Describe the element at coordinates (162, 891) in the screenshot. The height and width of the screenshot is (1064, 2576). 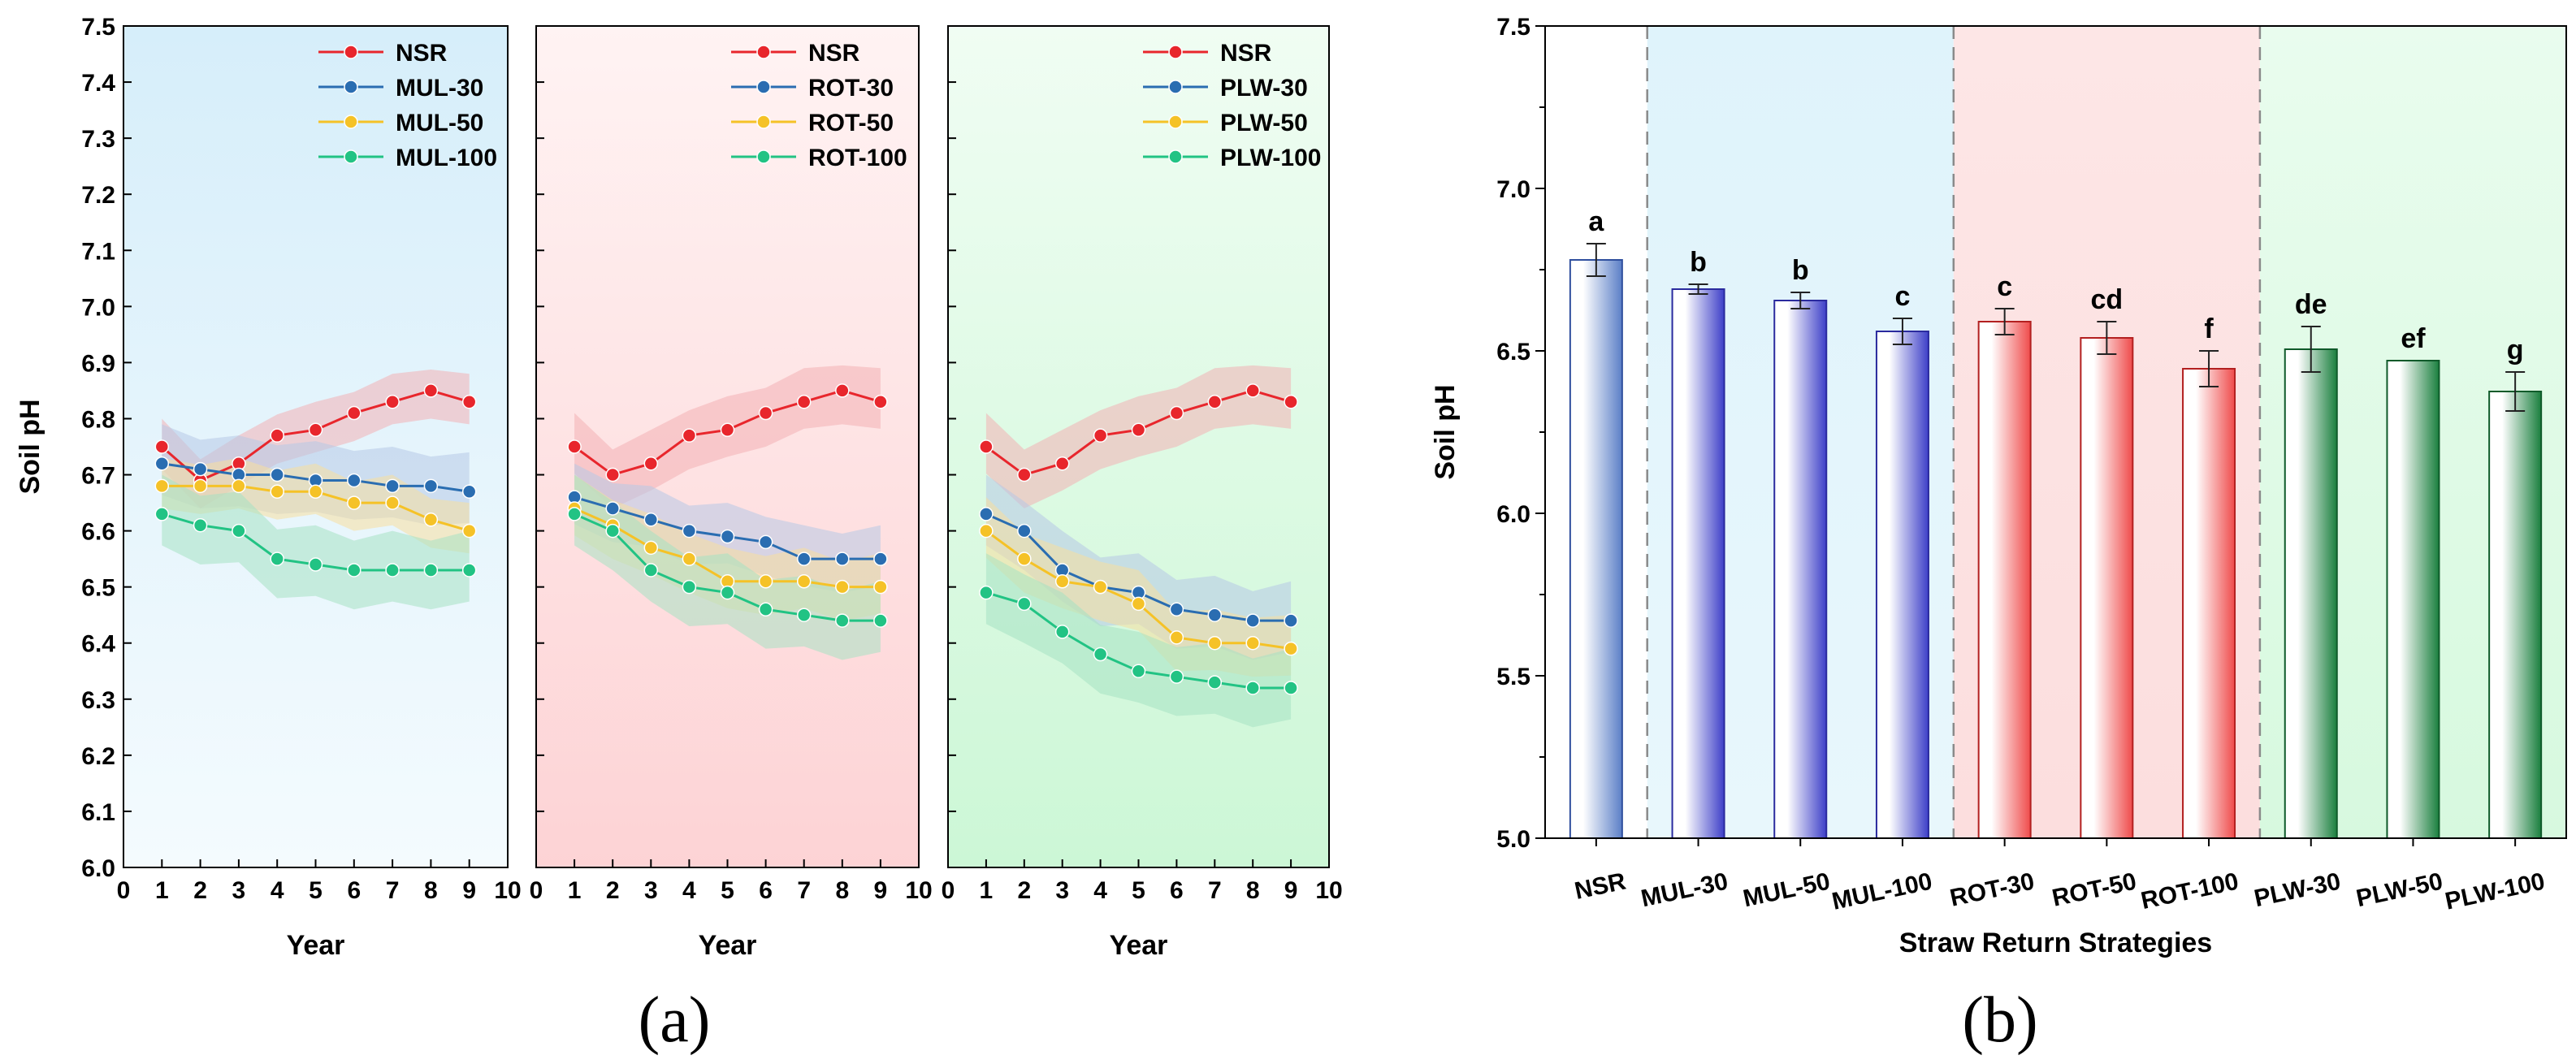
I see `x-tick-label: 1` at that location.